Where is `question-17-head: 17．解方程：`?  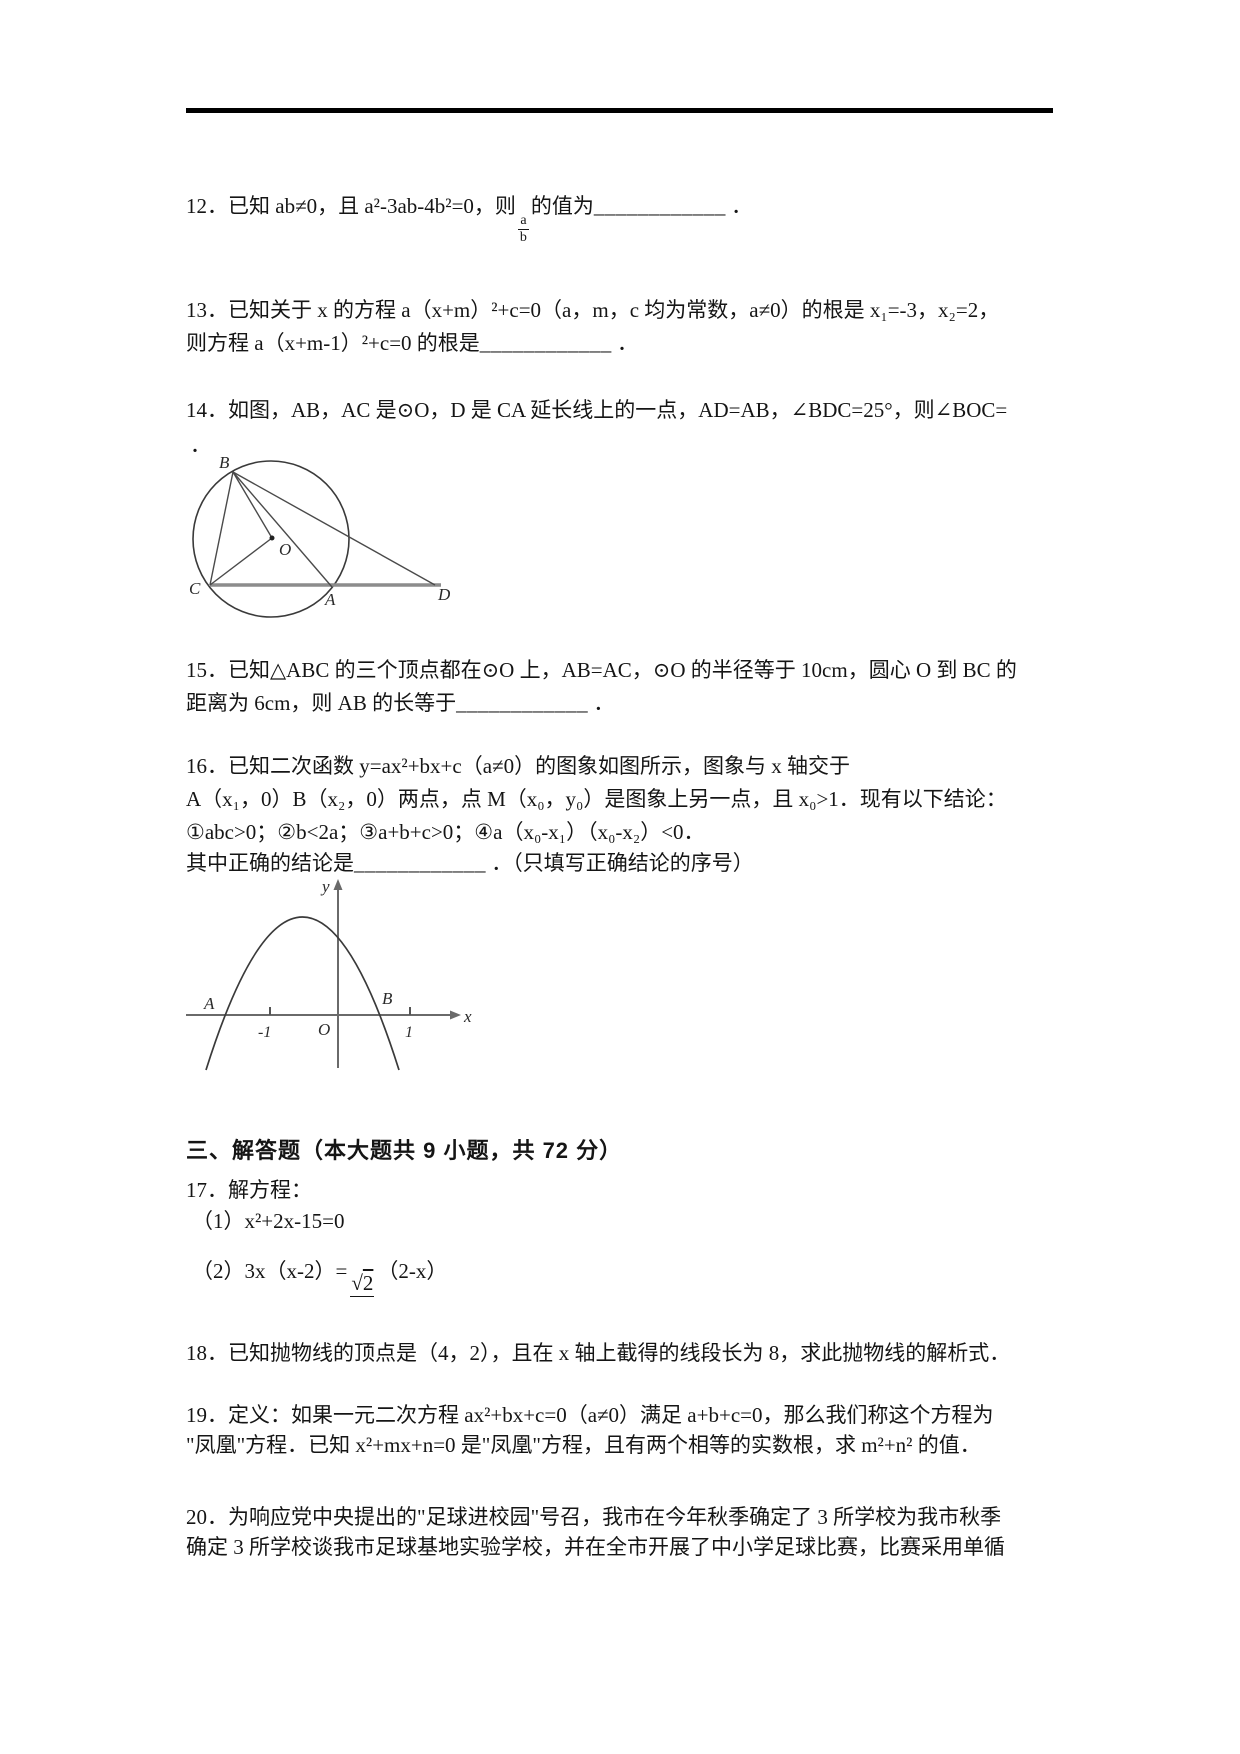
question-17-head: 17．解方程： is located at coordinates (249, 1190).